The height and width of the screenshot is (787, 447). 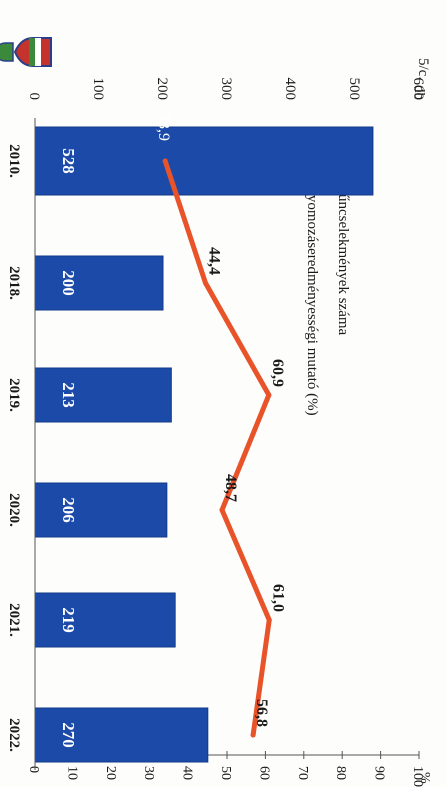 I want to click on bar-data-label: 270, so click(x=68, y=735).